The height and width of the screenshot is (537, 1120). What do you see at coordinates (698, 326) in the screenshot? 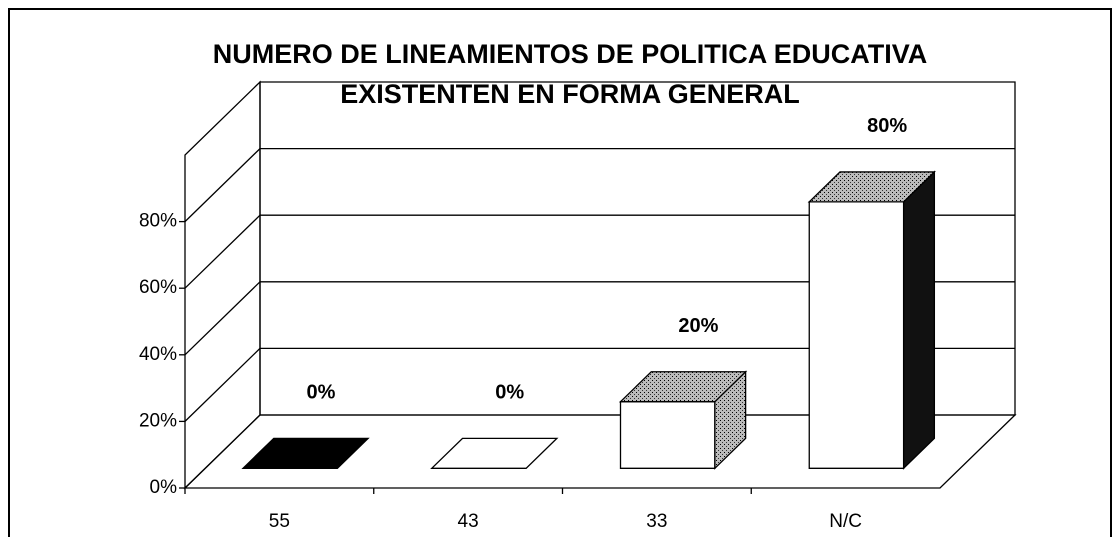
I see `value-label: 20%` at bounding box center [698, 326].